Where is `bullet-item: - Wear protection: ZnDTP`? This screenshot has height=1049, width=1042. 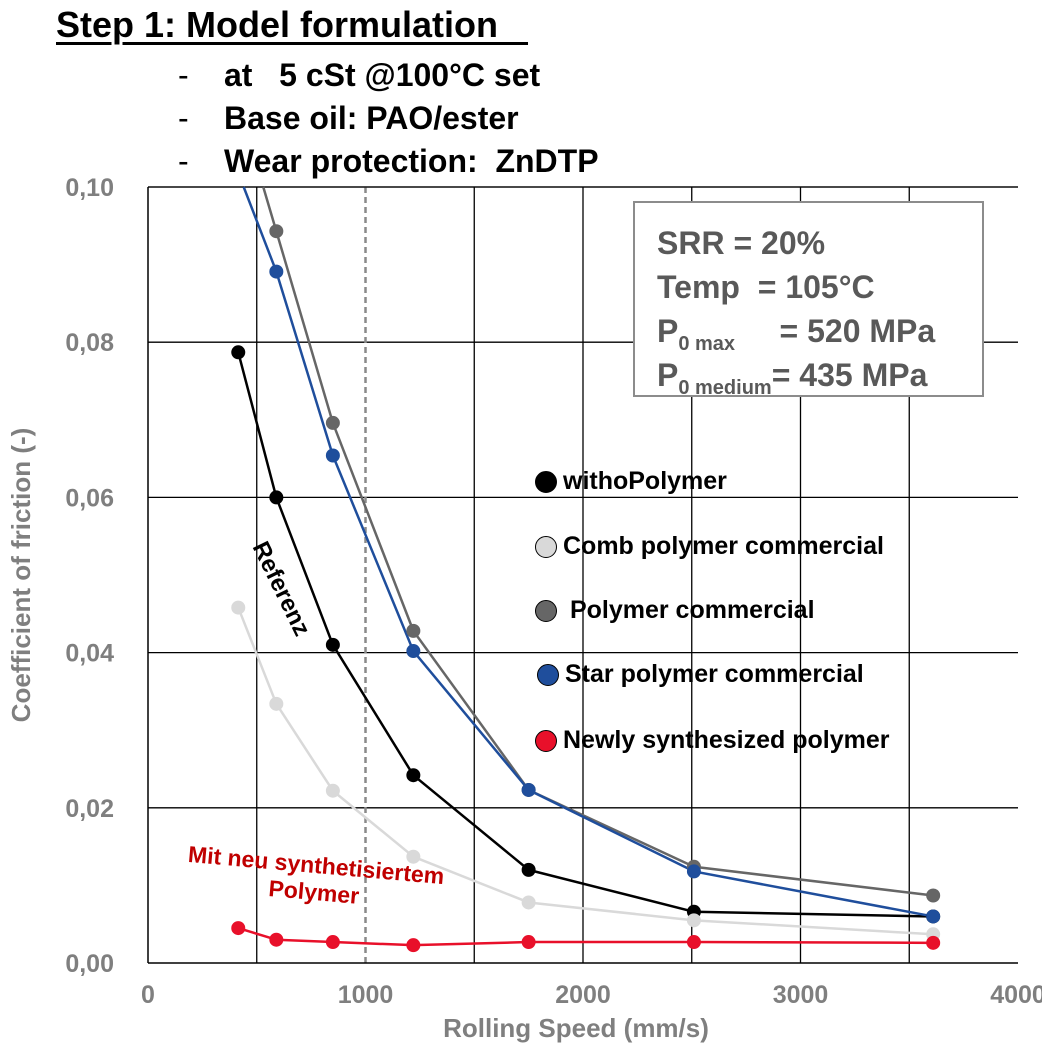
bullet-item: - Wear protection: ZnDTP is located at coordinates (388, 161).